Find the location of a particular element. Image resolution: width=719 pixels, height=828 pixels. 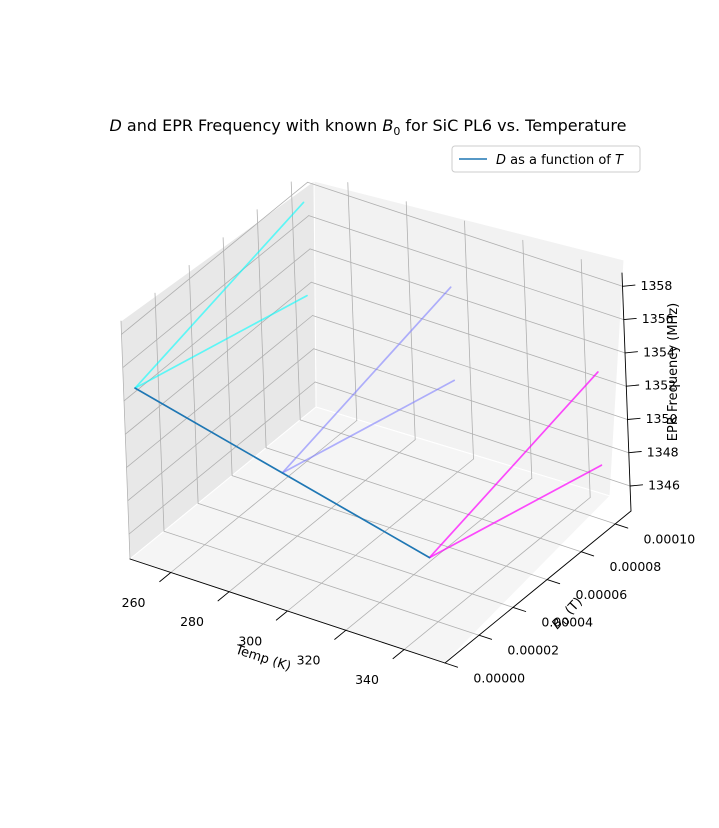

legend-text: as a function of is located at coordinates (560, 160).